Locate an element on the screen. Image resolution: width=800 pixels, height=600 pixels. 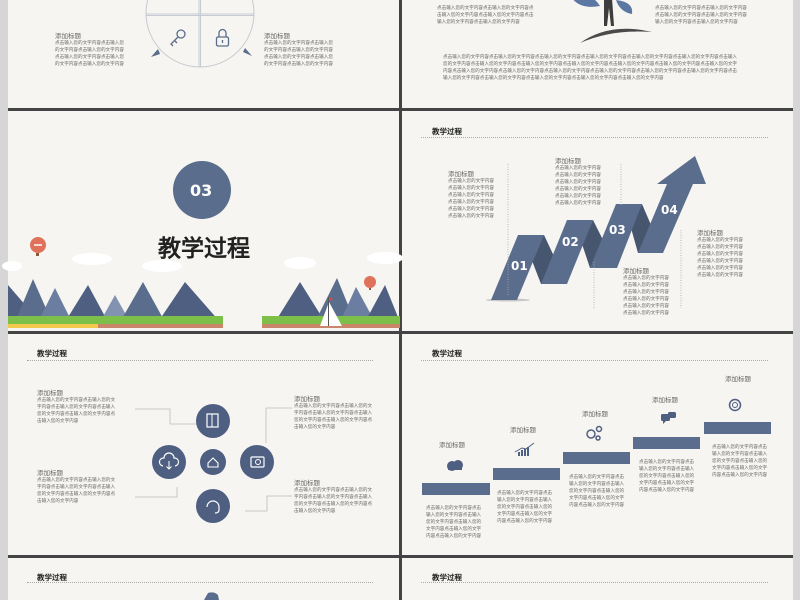
hot-air-balloon-icon is located at coordinates (370, 283).